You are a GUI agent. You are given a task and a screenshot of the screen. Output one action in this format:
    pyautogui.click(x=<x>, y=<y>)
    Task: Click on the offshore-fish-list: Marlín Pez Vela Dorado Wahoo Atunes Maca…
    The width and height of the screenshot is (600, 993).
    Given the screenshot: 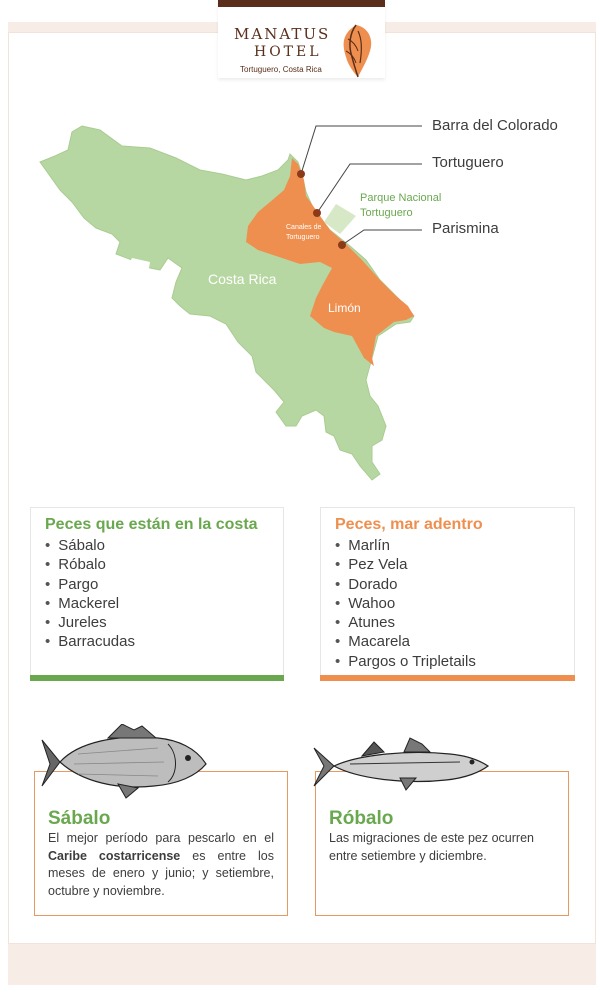 What is the action you would take?
    pyautogui.click(x=405, y=603)
    